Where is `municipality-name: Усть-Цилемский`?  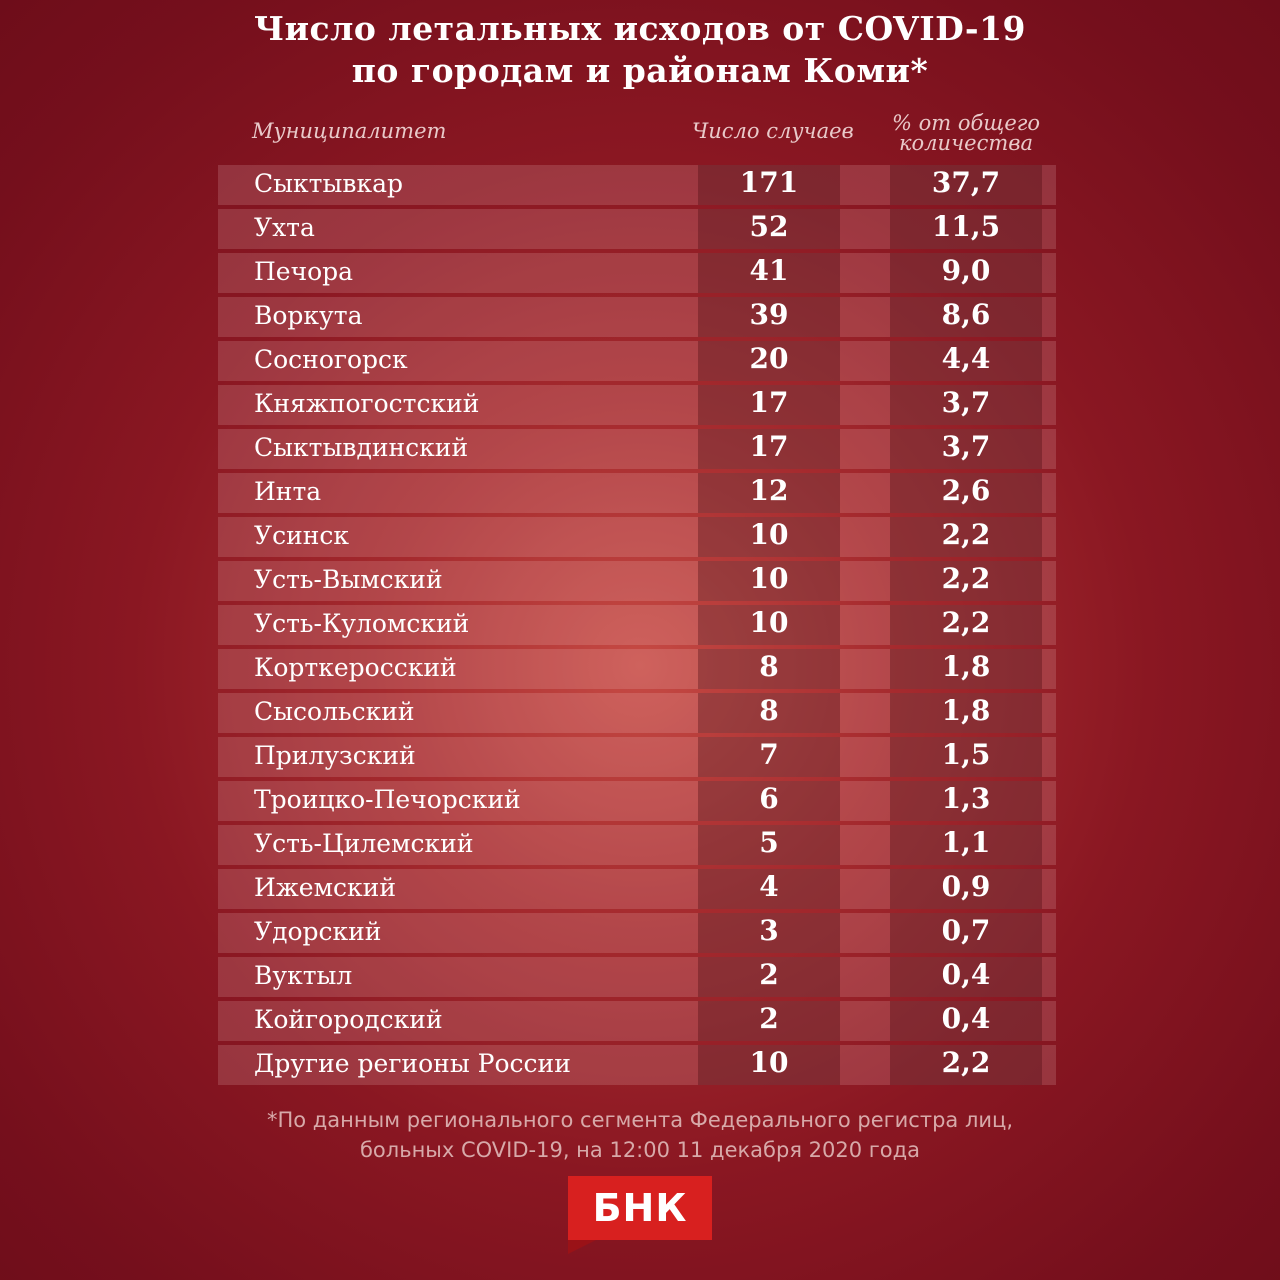
municipality-name: Усть-Цилемский is located at coordinates (364, 843).